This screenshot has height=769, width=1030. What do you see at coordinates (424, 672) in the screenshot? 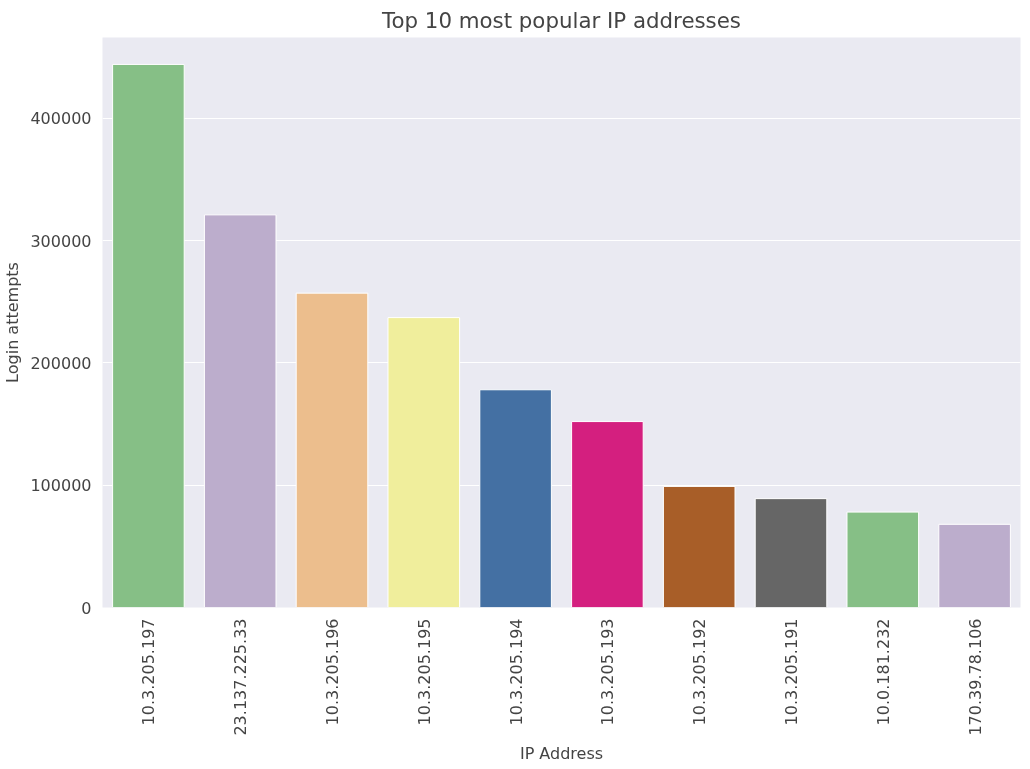
I see `x-tick-label: 10.3.205.195` at bounding box center [424, 672].